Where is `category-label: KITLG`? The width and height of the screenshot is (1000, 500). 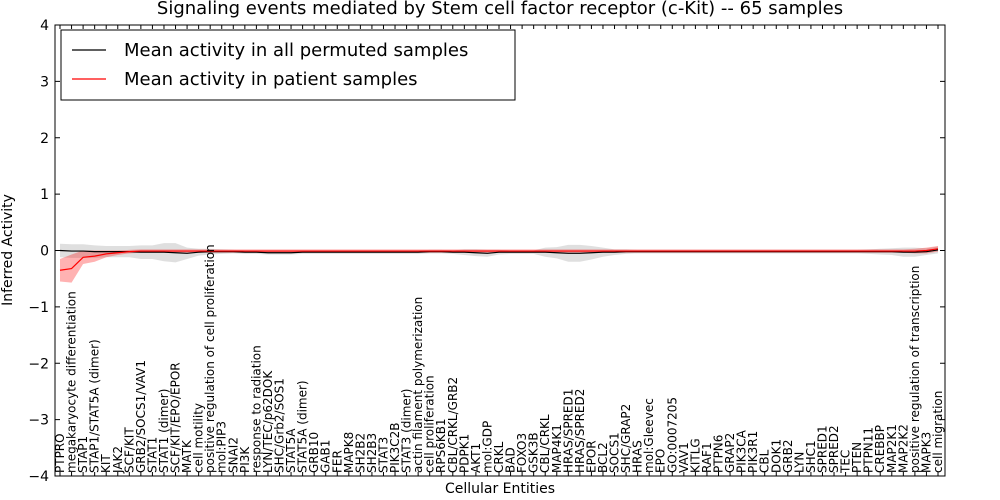
category-label: KITLG is located at coordinates (695, 455).